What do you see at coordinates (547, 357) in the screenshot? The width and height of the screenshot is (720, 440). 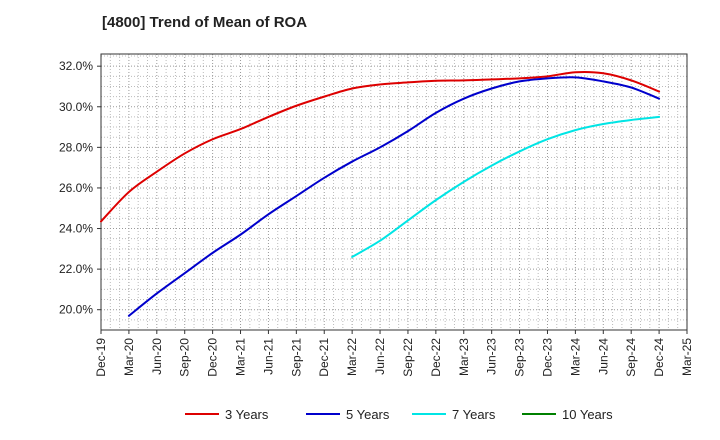 I see `x-tick-label: Dec-23` at bounding box center [547, 357].